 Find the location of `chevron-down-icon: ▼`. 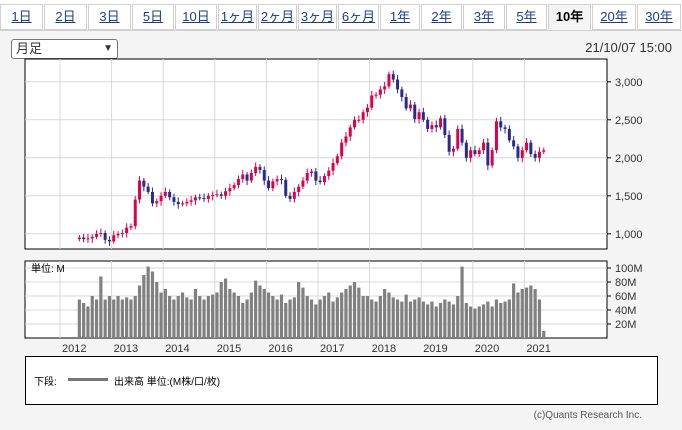

chevron-down-icon: ▼ is located at coordinates (108, 48).